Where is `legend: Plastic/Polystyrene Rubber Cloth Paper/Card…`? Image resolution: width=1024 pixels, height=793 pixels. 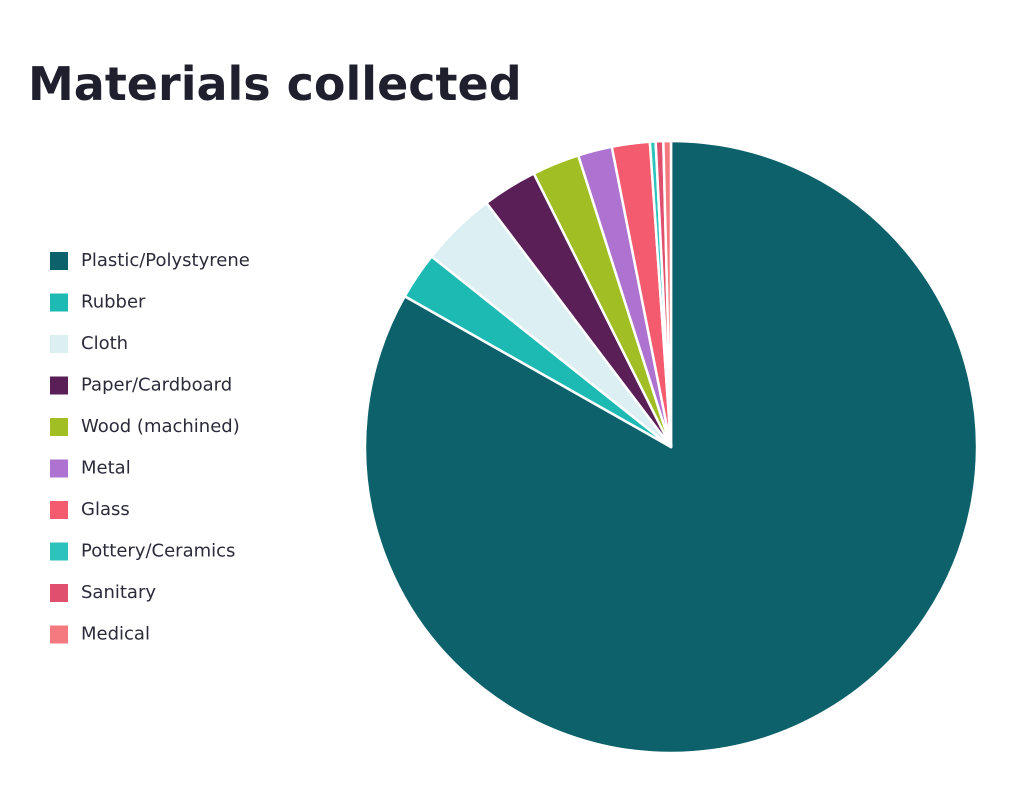 legend: Plastic/Polystyrene Rubber Cloth Paper/Card… is located at coordinates (150, 447).